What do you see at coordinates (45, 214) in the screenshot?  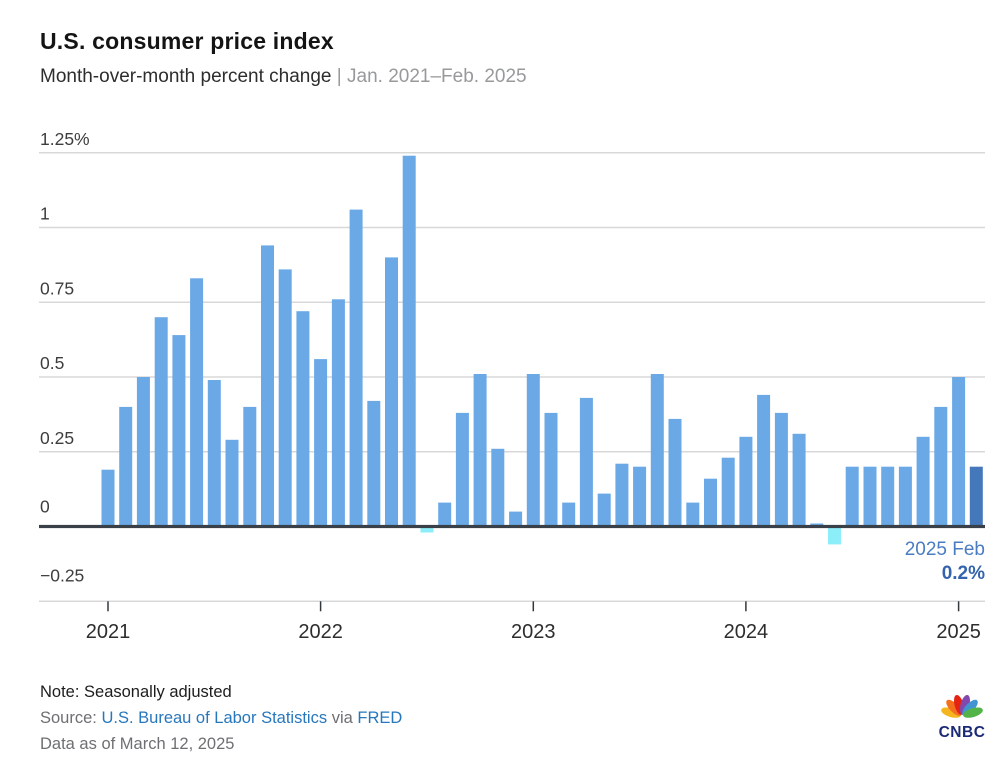 I see `y-axis-label-1: 1` at bounding box center [45, 214].